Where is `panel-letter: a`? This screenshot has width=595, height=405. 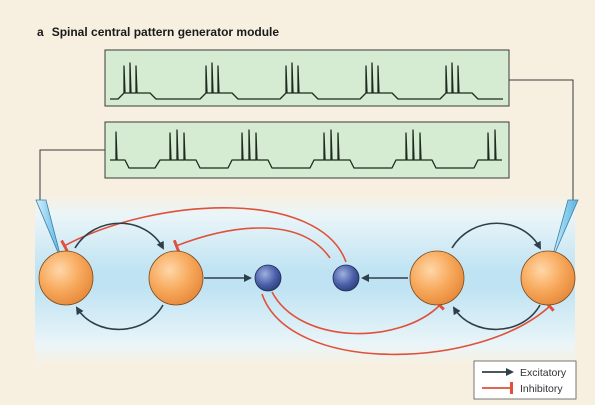 panel-letter: a is located at coordinates (40, 32).